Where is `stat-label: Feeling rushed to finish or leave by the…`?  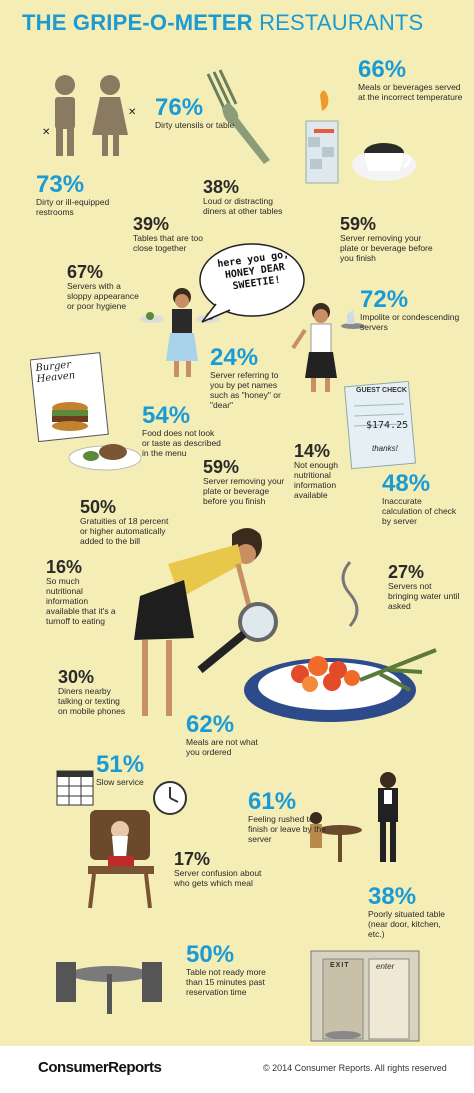 stat-label: Feeling rushed to finish or leave by the… is located at coordinates (287, 829).